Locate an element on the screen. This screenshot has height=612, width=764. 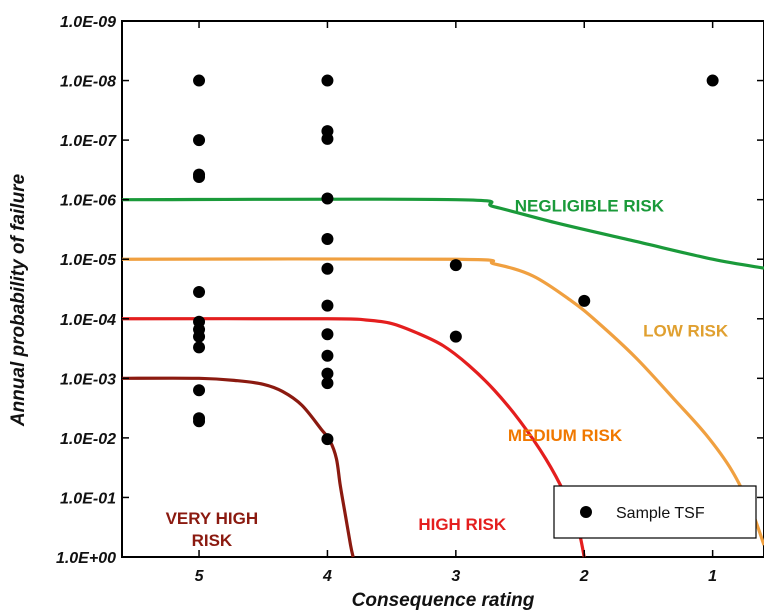
y-tick-label: 1.0E-04 is located at coordinates (88, 320).